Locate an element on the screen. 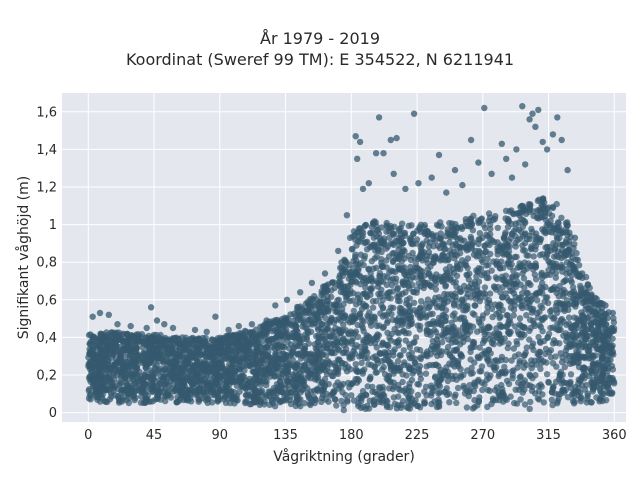 Image resolution: width=640 pixels, height=480 pixels. x-tick-label: 315 is located at coordinates (548, 435).